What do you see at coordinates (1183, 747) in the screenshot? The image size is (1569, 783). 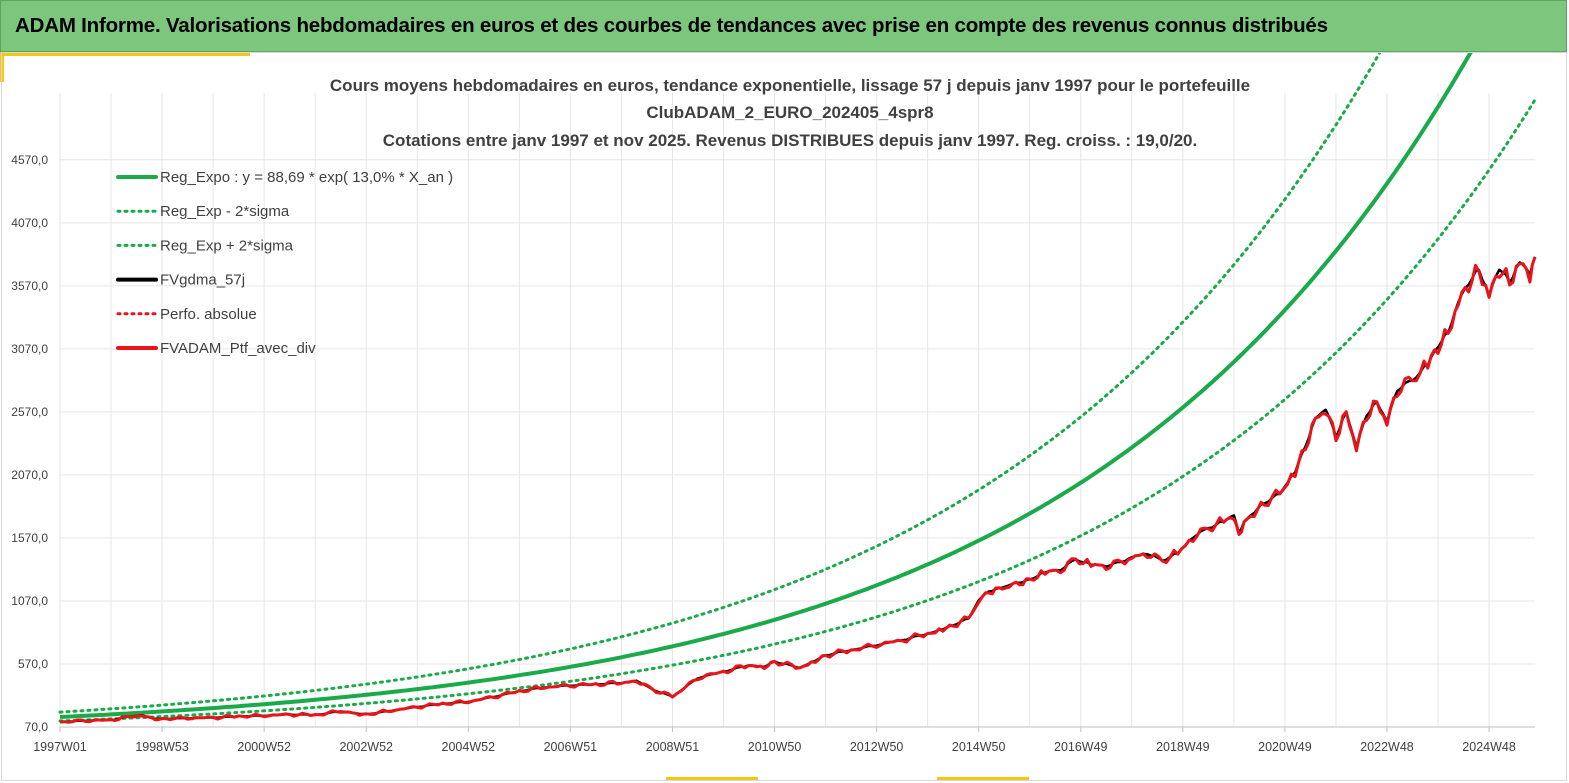 I see `x-tick-label: 2018W49` at bounding box center [1183, 747].